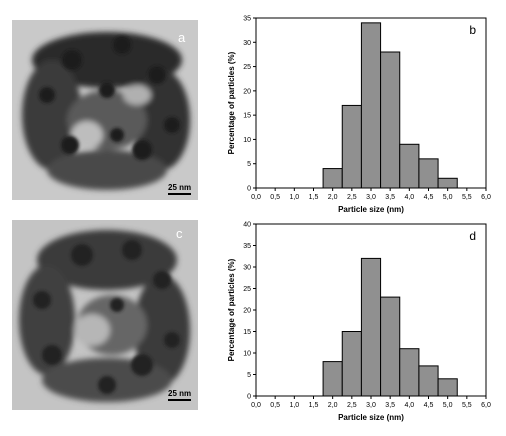 The height and width of the screenshot is (436, 506). I want to click on x-tick-label-d-5: 2,5, so click(352, 405).